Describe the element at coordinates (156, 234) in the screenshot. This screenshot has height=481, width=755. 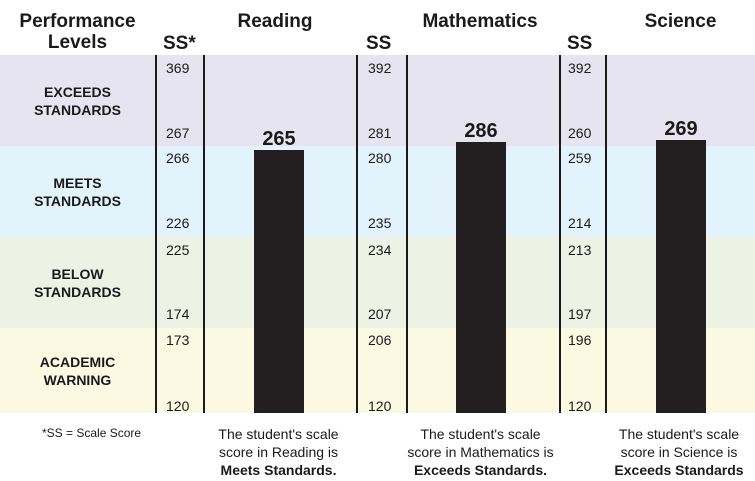
I see `axis-line-reading-left` at that location.